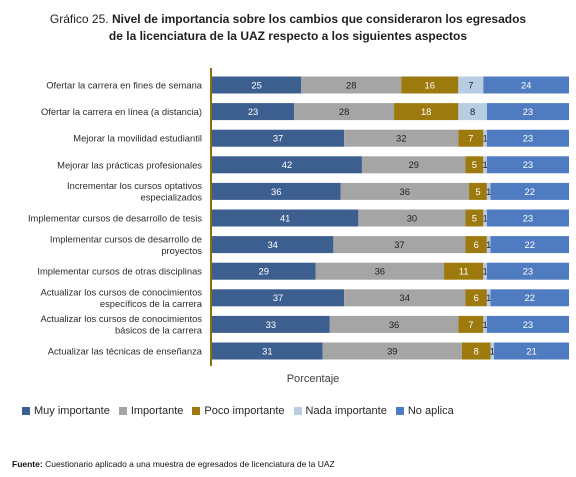 This screenshot has height=477, width=576. I want to click on legend-label: Importante, so click(157, 411).